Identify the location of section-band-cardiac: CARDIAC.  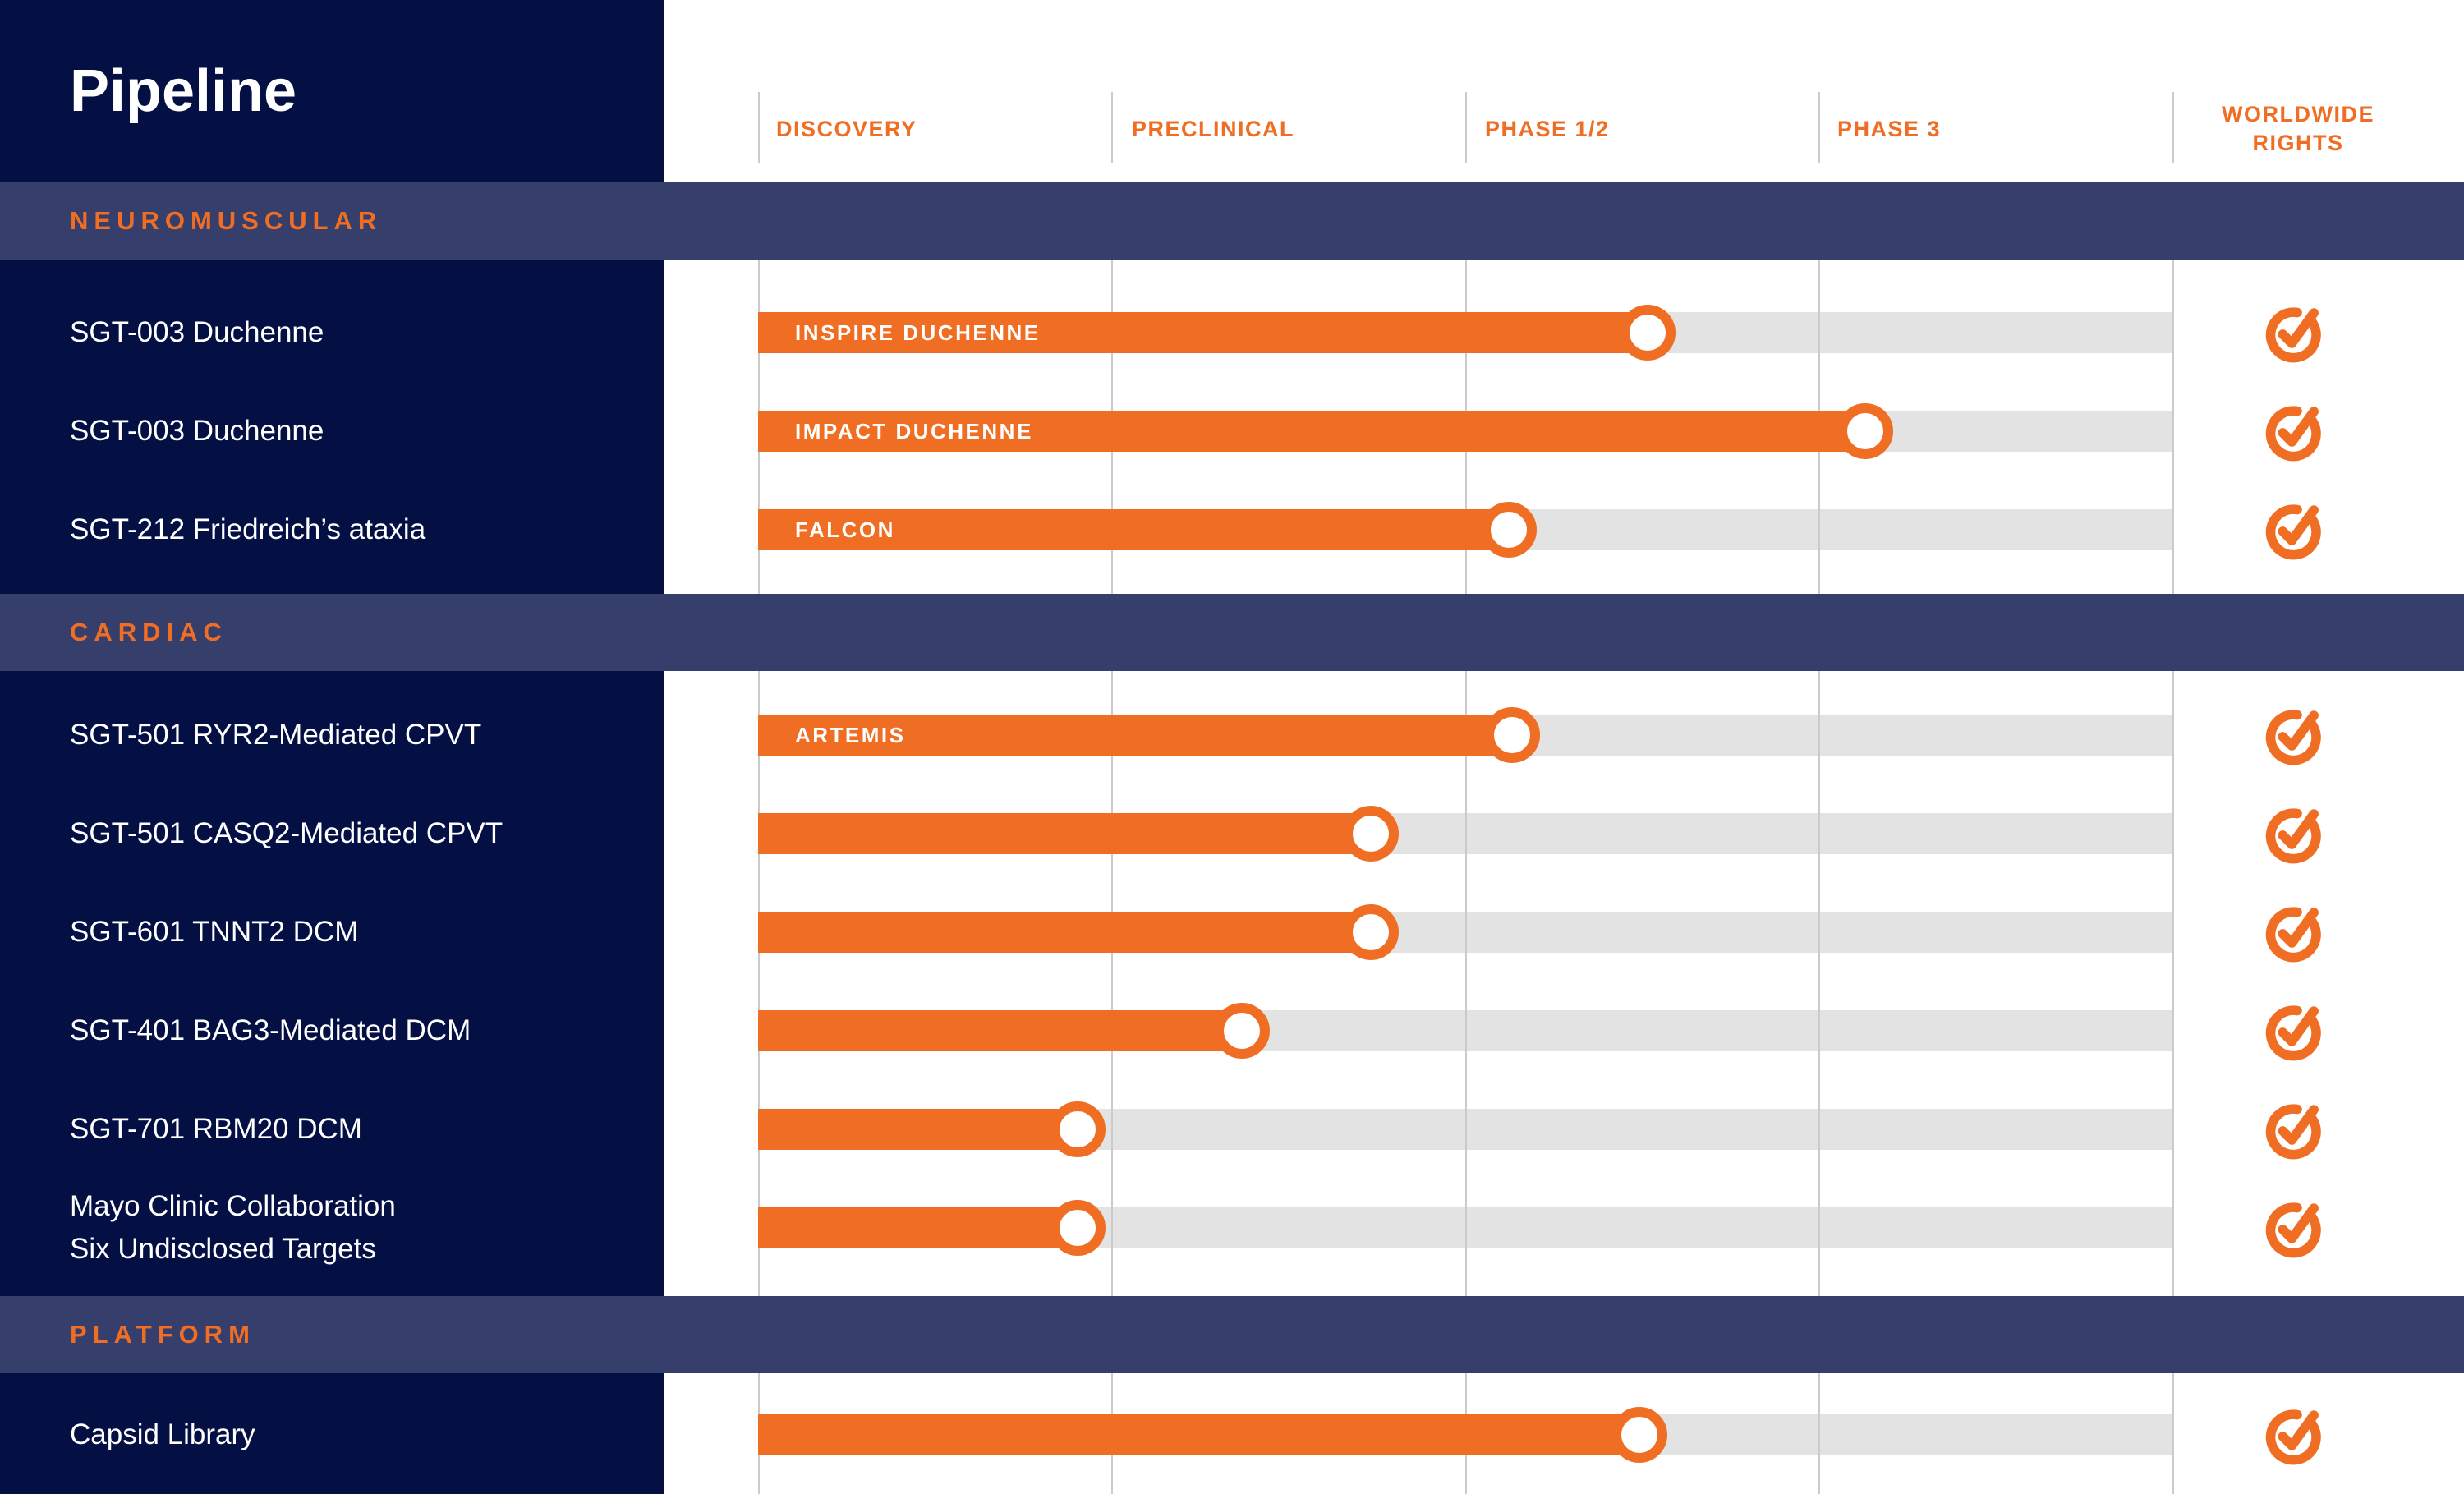
(1232, 633).